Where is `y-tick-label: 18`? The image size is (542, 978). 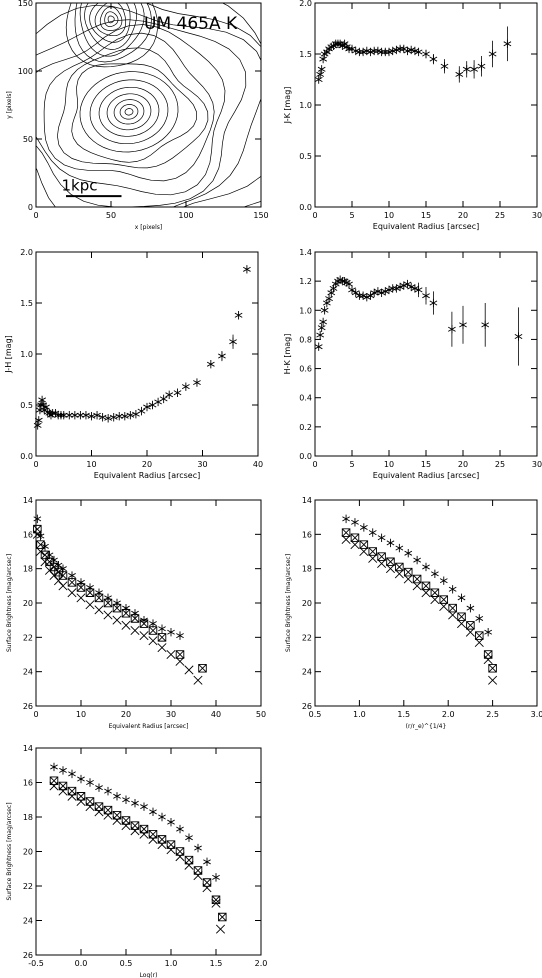
y-tick-label: 18 is located at coordinates (28, 817).